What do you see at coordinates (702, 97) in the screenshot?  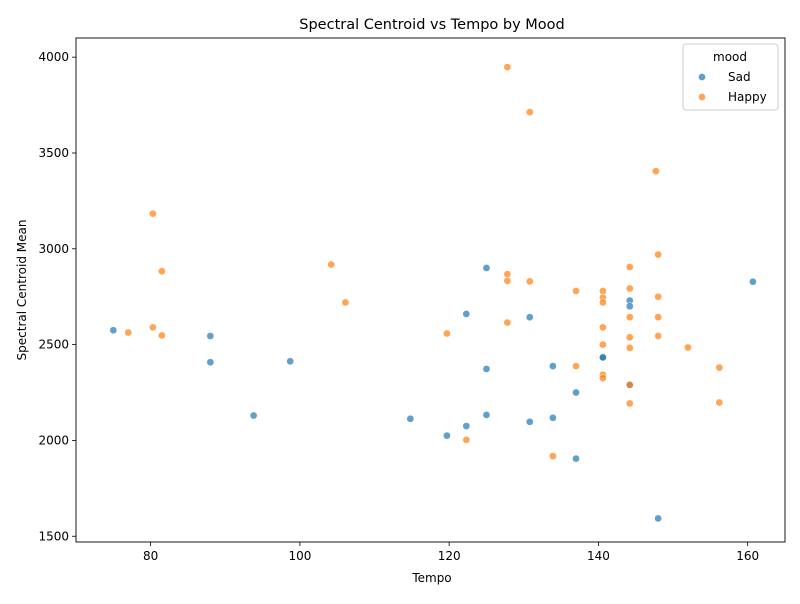 I see `legend-marker-happy` at bounding box center [702, 97].